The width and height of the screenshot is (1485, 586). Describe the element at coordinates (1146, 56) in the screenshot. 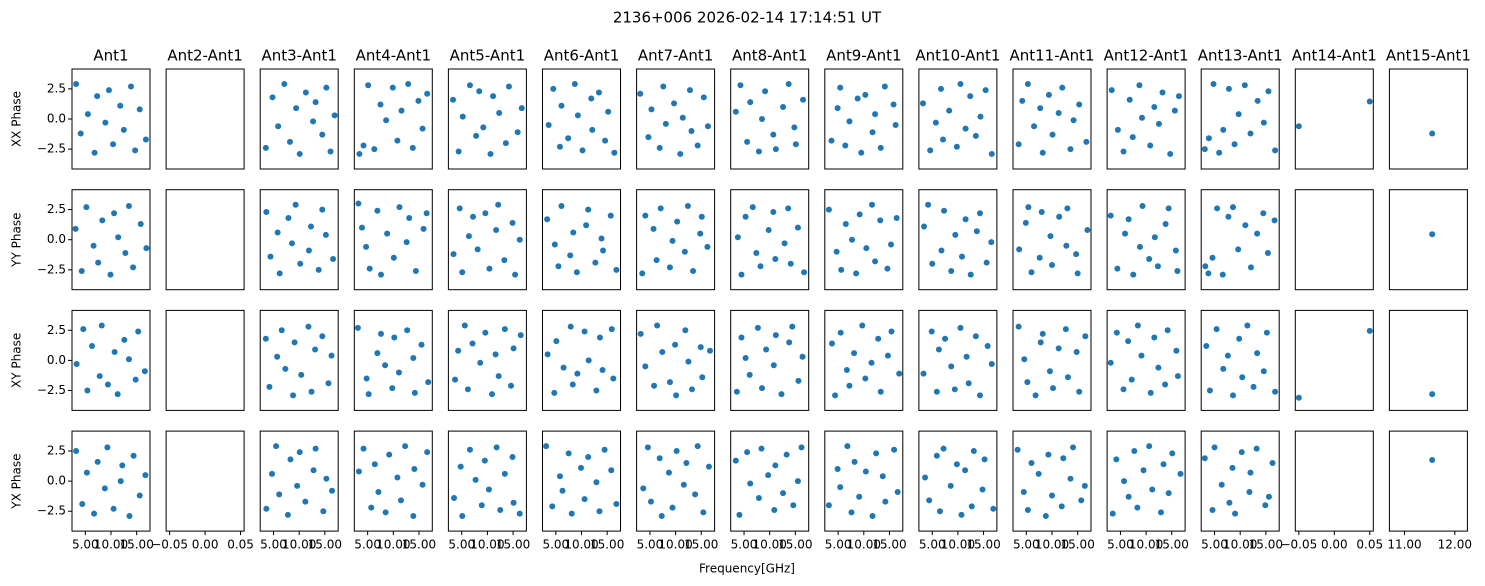

I see `column-title: Ant12-Ant1` at that location.